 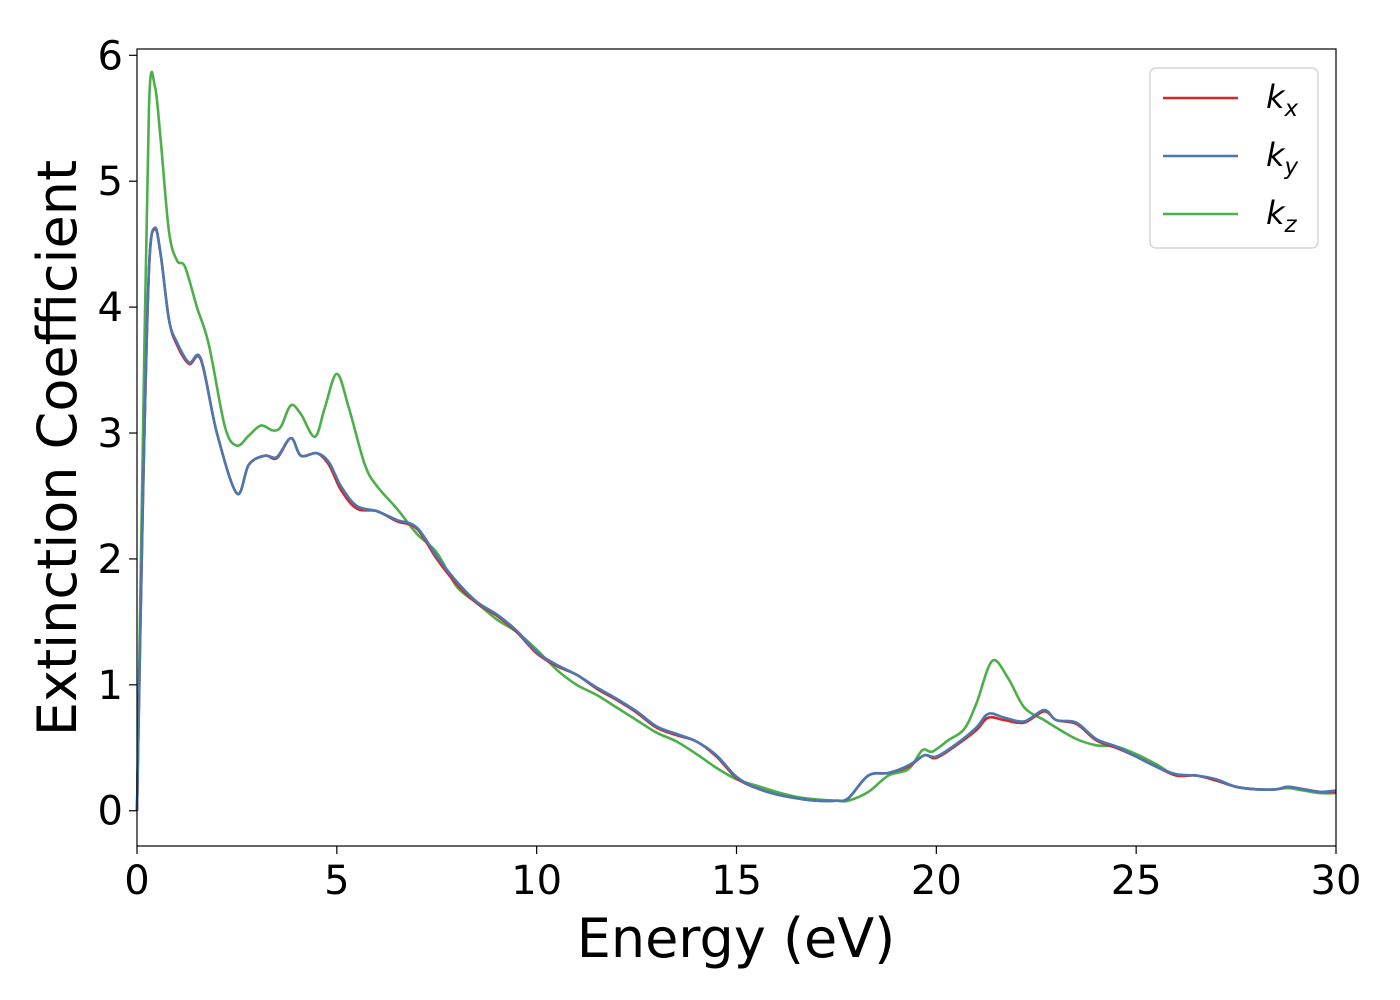 I want to click on y-tick-label: 6, so click(x=110, y=56).